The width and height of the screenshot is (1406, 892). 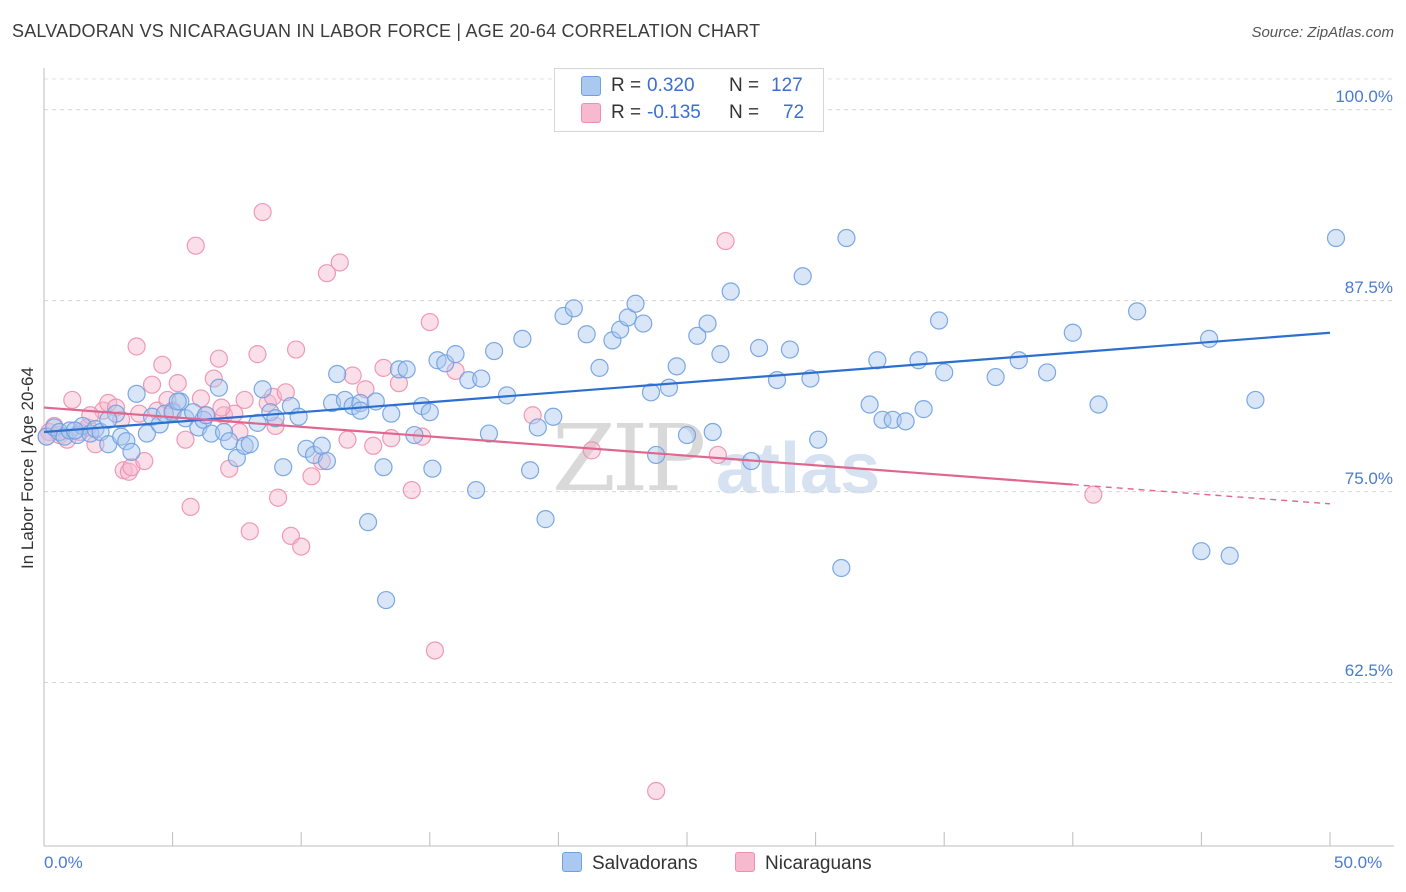 I want to click on bottom-legend-salvadorans: Salvadorans, so click(x=630, y=863).